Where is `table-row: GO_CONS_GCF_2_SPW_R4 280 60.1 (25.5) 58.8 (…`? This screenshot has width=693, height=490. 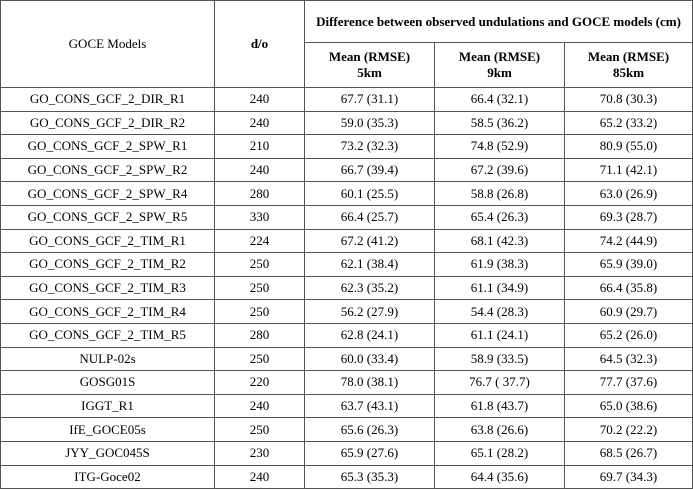
table-row: GO_CONS_GCF_2_SPW_R4 280 60.1 (25.5) 58.8 (… is located at coordinates (346, 193).